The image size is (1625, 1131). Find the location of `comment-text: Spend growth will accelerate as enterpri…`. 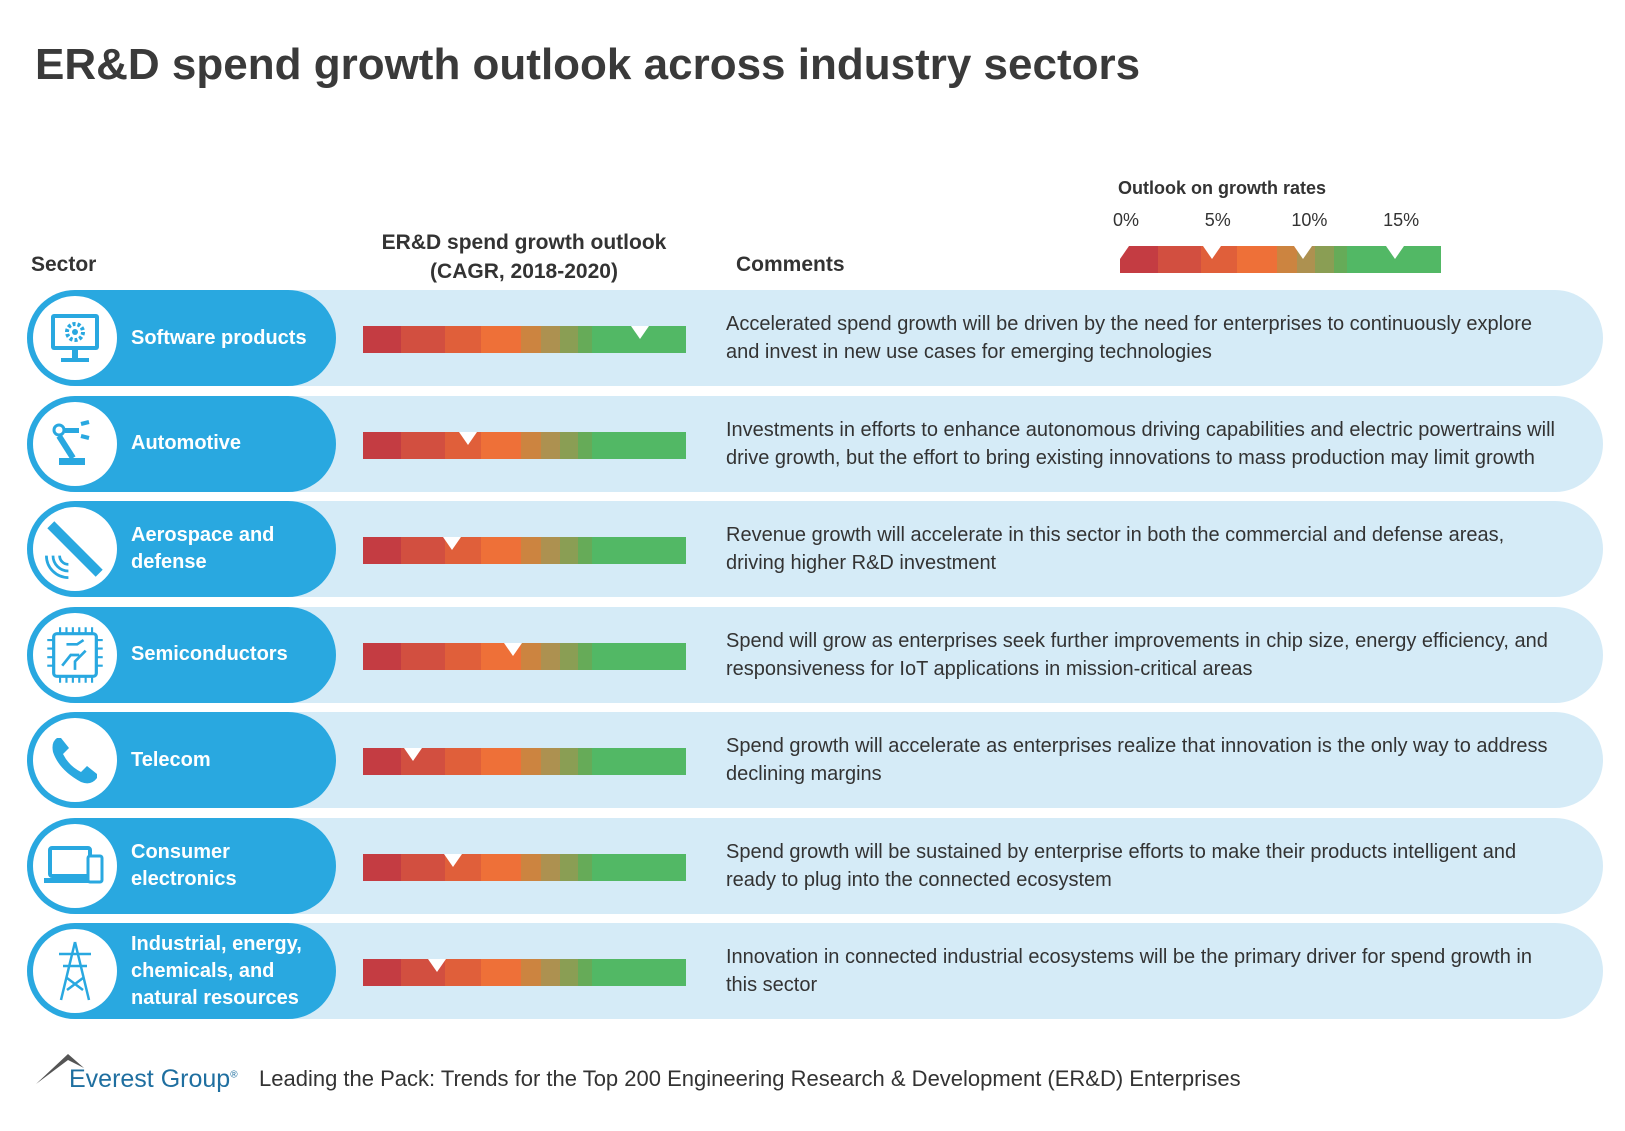

comment-text: Spend growth will accelerate as enterpri… is located at coordinates (1137, 760).